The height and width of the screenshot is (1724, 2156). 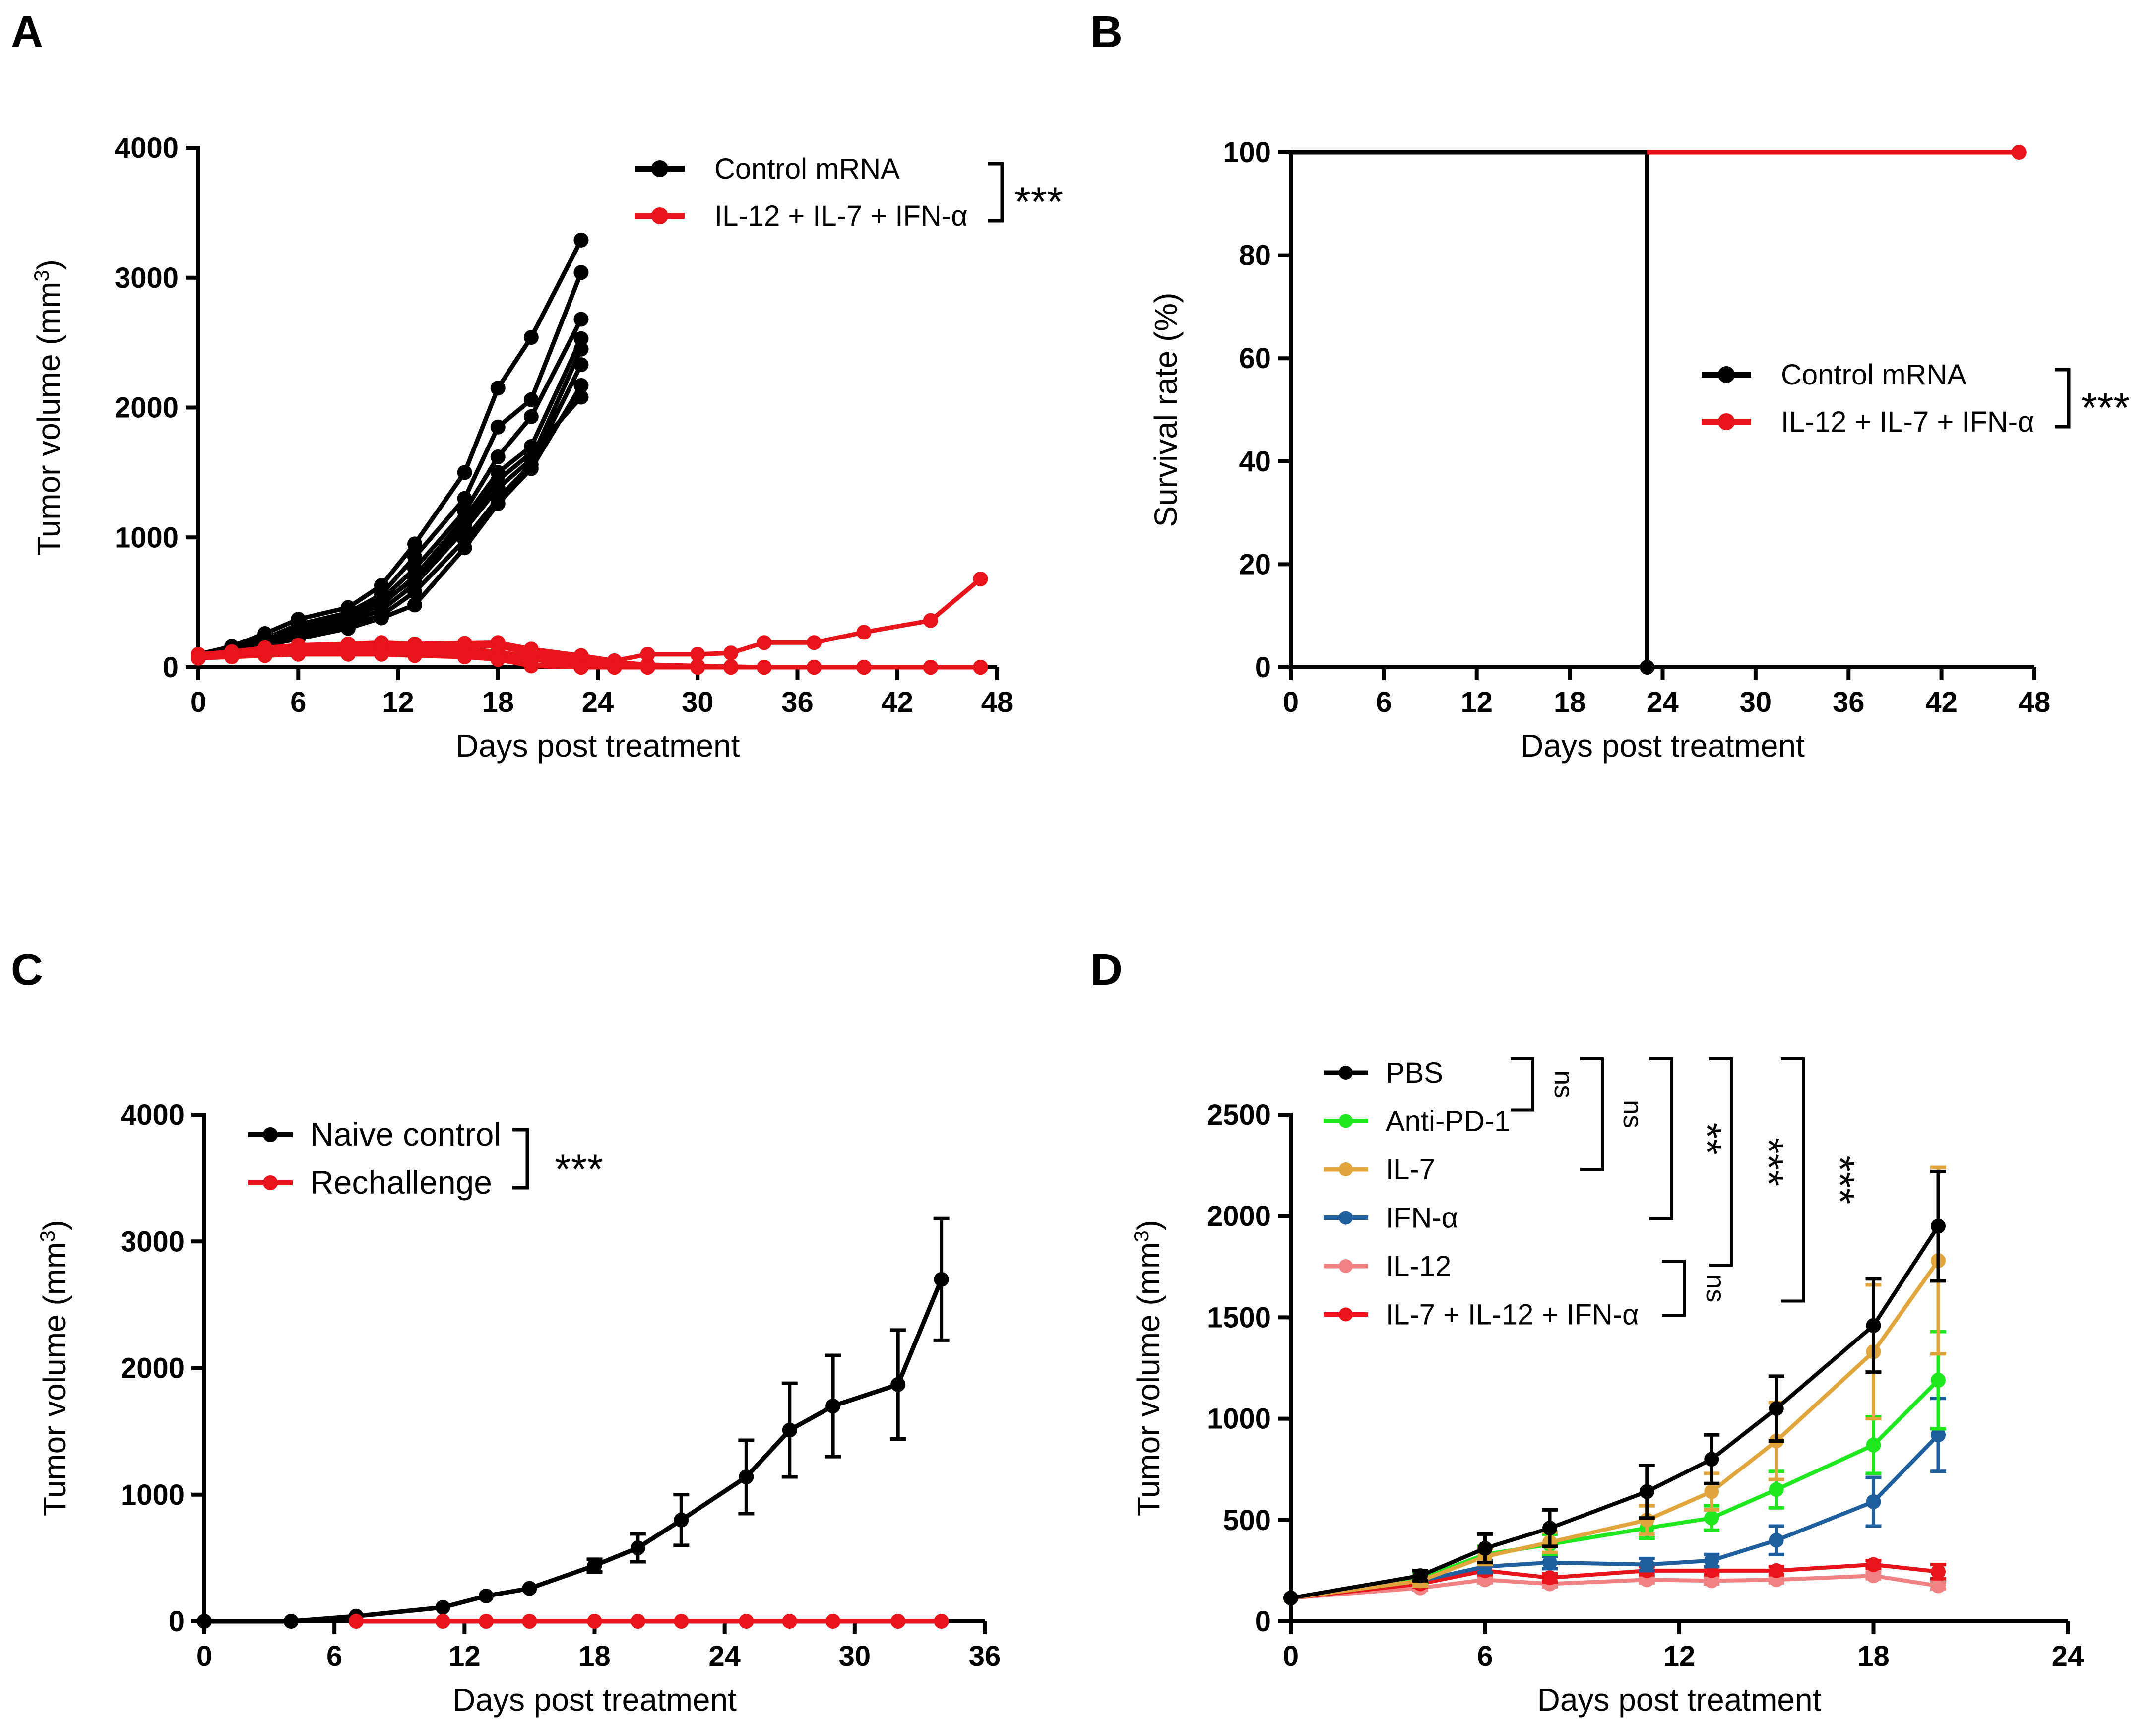 What do you see at coordinates (1916, 398) in the screenshot?
I see `legend: Control mRNA IL-12 + IL-7 + IFN-α ***` at bounding box center [1916, 398].